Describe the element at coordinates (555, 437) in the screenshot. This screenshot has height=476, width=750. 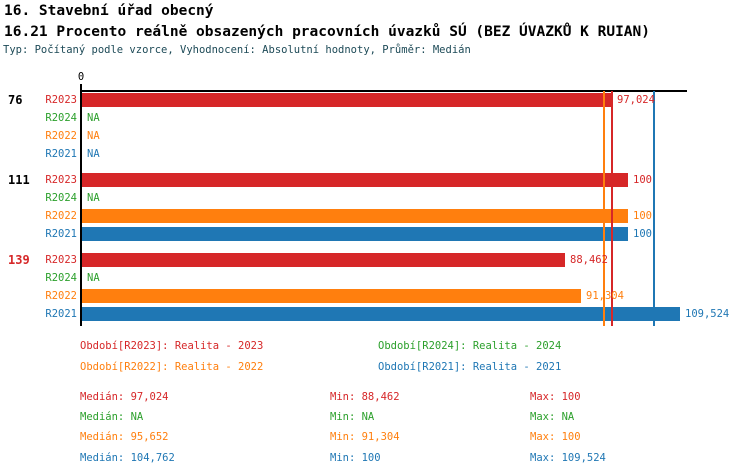
I see `stat-max-r2022: Max: 100` at that location.